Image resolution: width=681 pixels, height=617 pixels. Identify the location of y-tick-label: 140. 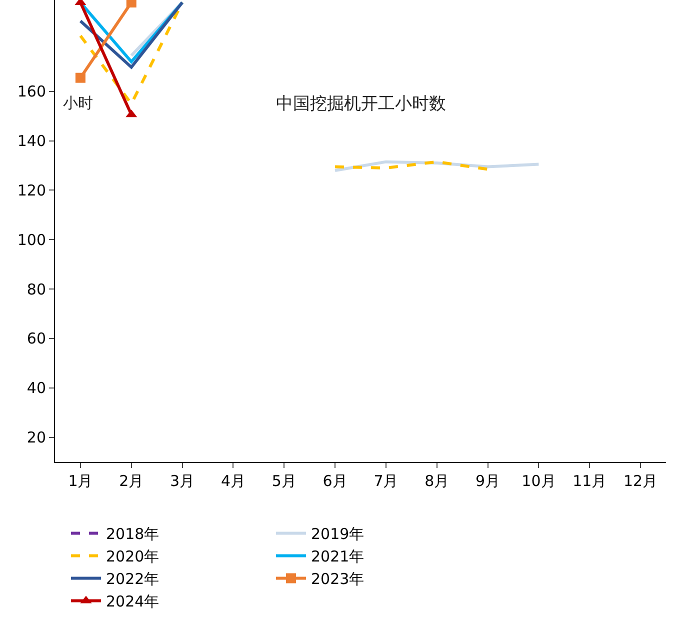
(31, 141).